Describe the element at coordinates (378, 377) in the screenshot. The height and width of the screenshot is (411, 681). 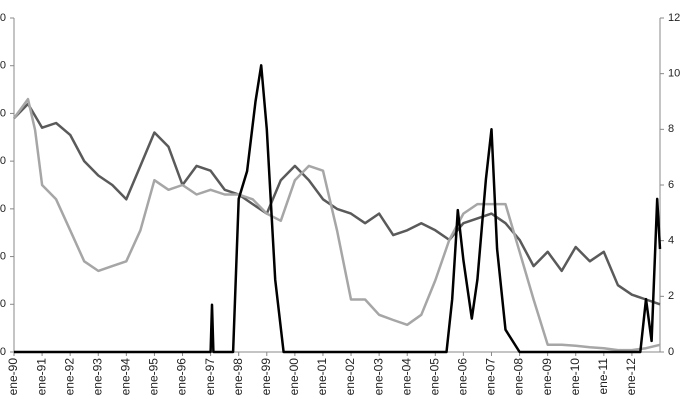
I see `x-tick-label: ene-03` at that location.